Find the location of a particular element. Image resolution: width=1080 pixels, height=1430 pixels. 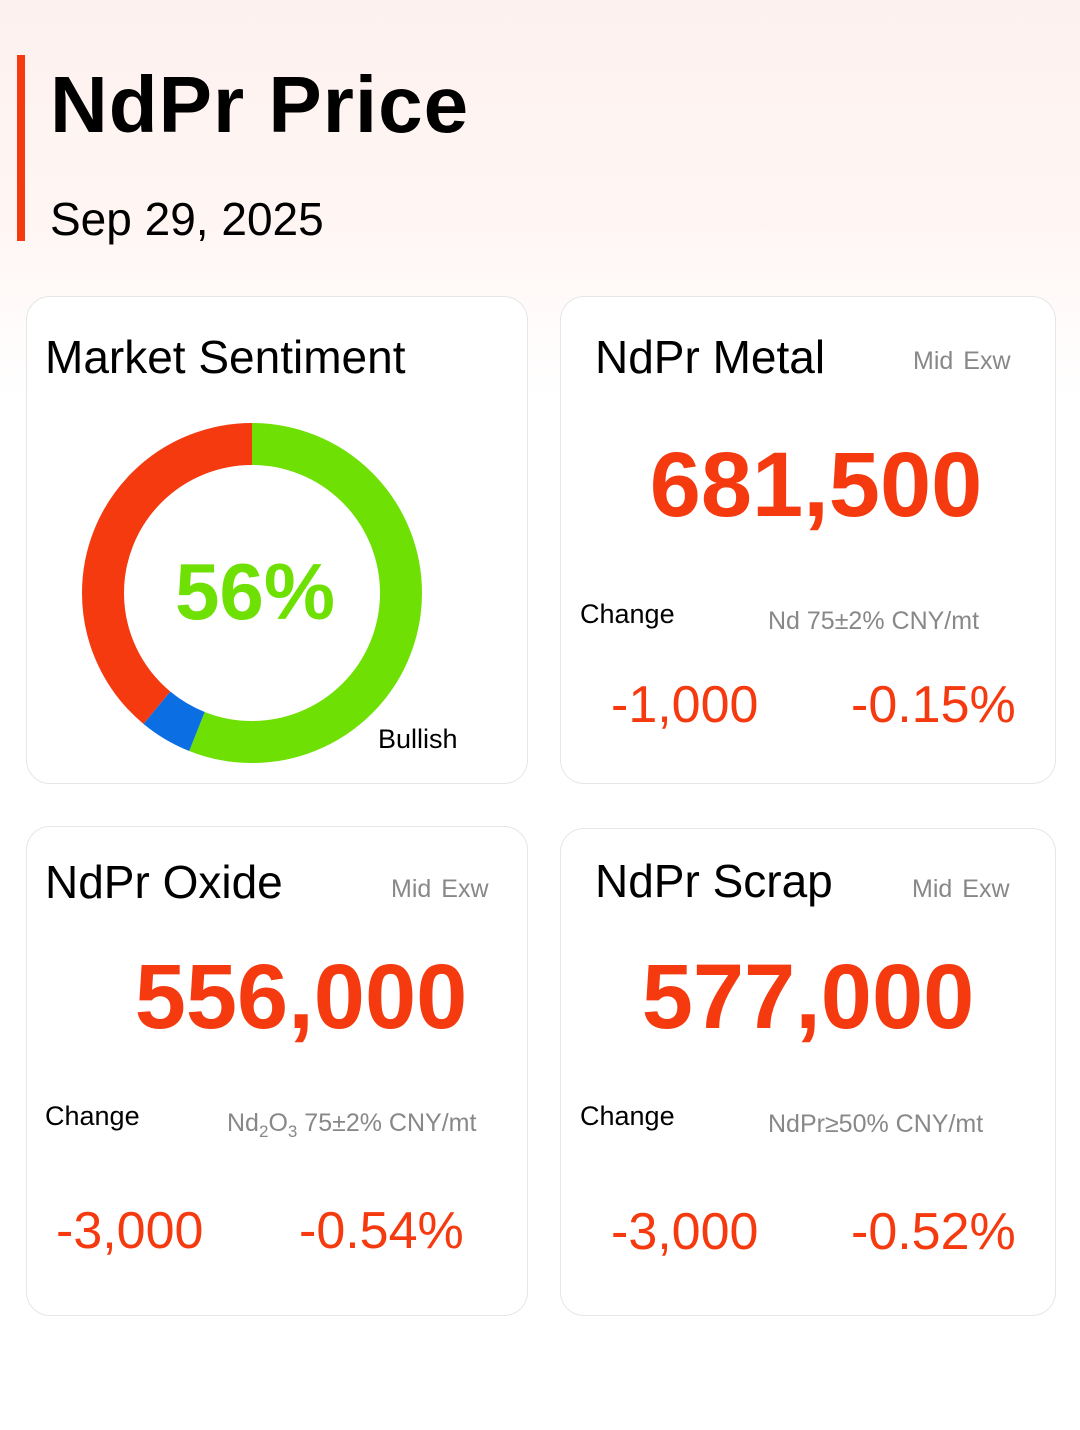

scrap-change-pct: -0.52% is located at coordinates (933, 1232).